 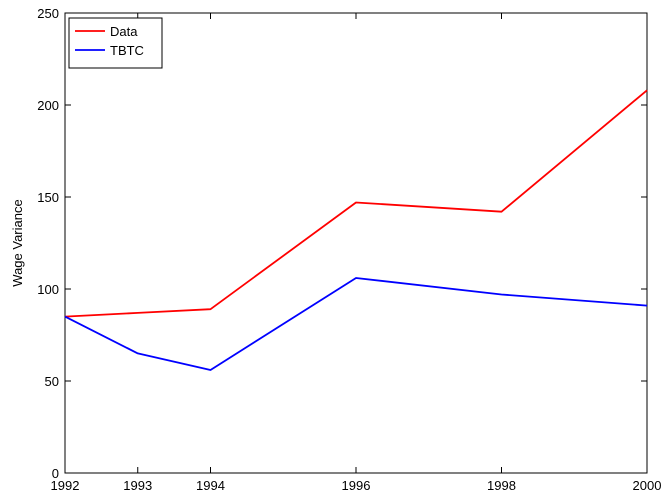 What do you see at coordinates (647, 485) in the screenshot?
I see `x-tick-label: 2000` at bounding box center [647, 485].